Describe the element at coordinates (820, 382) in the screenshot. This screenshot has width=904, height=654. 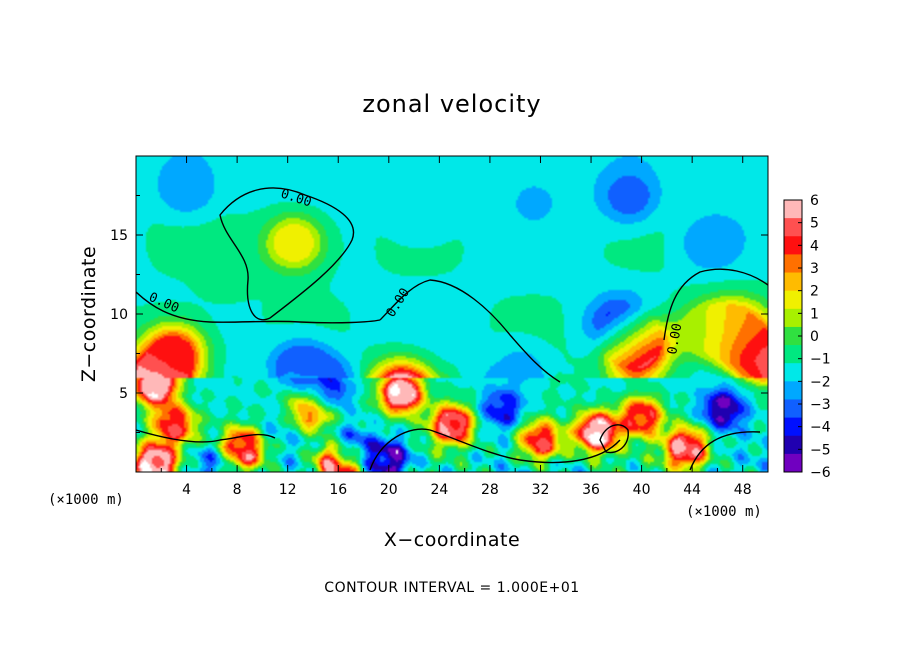
I see `colorbar-label: −2` at that location.